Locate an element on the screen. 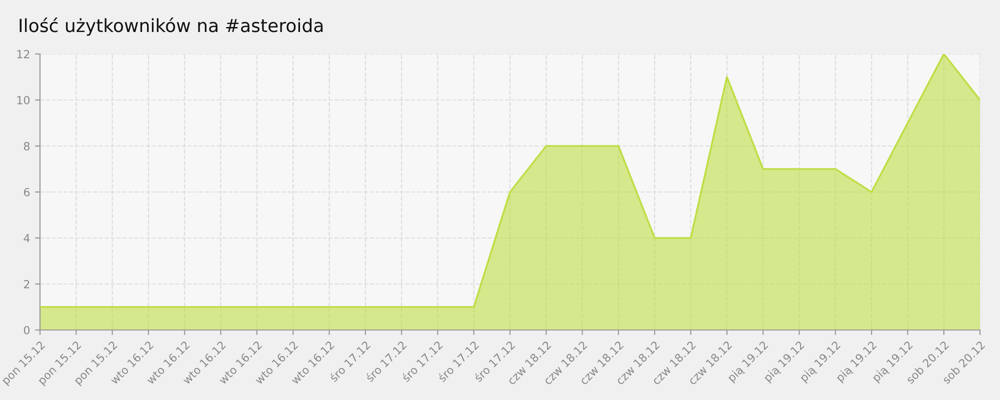  chart-title: Ilość użytkowników na #asteroida is located at coordinates (171, 27).